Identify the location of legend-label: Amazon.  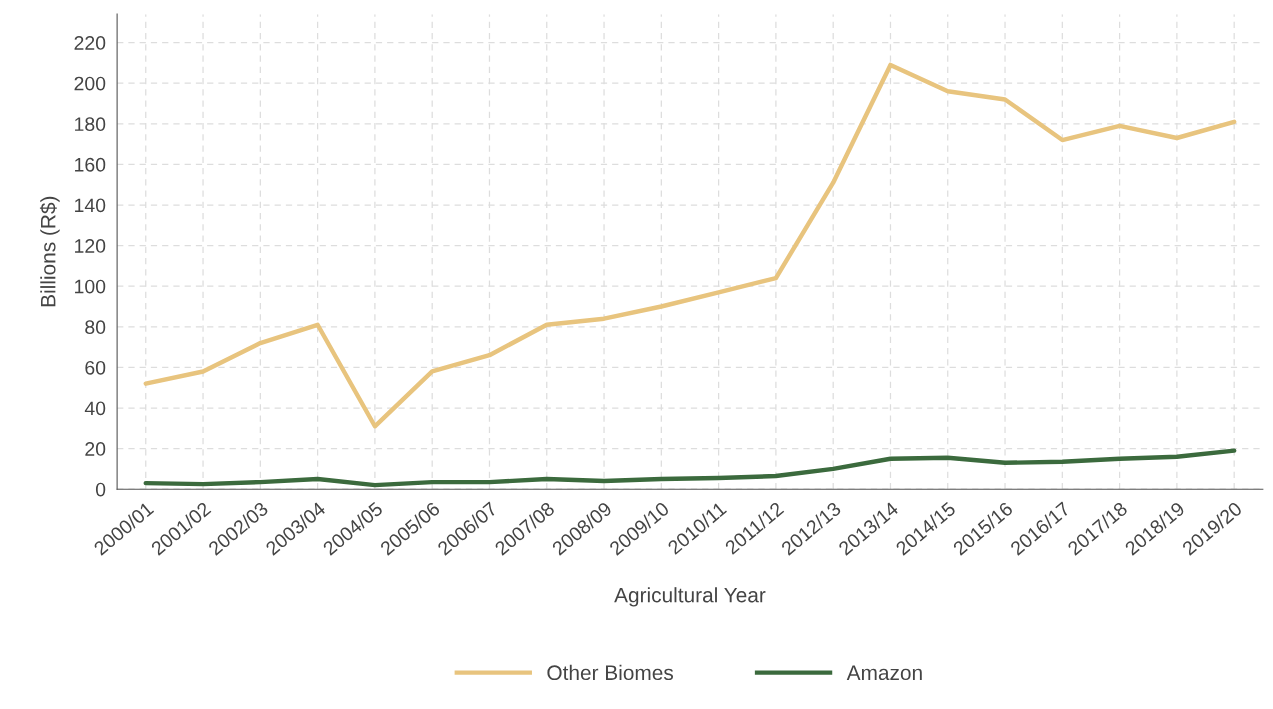
(884, 673).